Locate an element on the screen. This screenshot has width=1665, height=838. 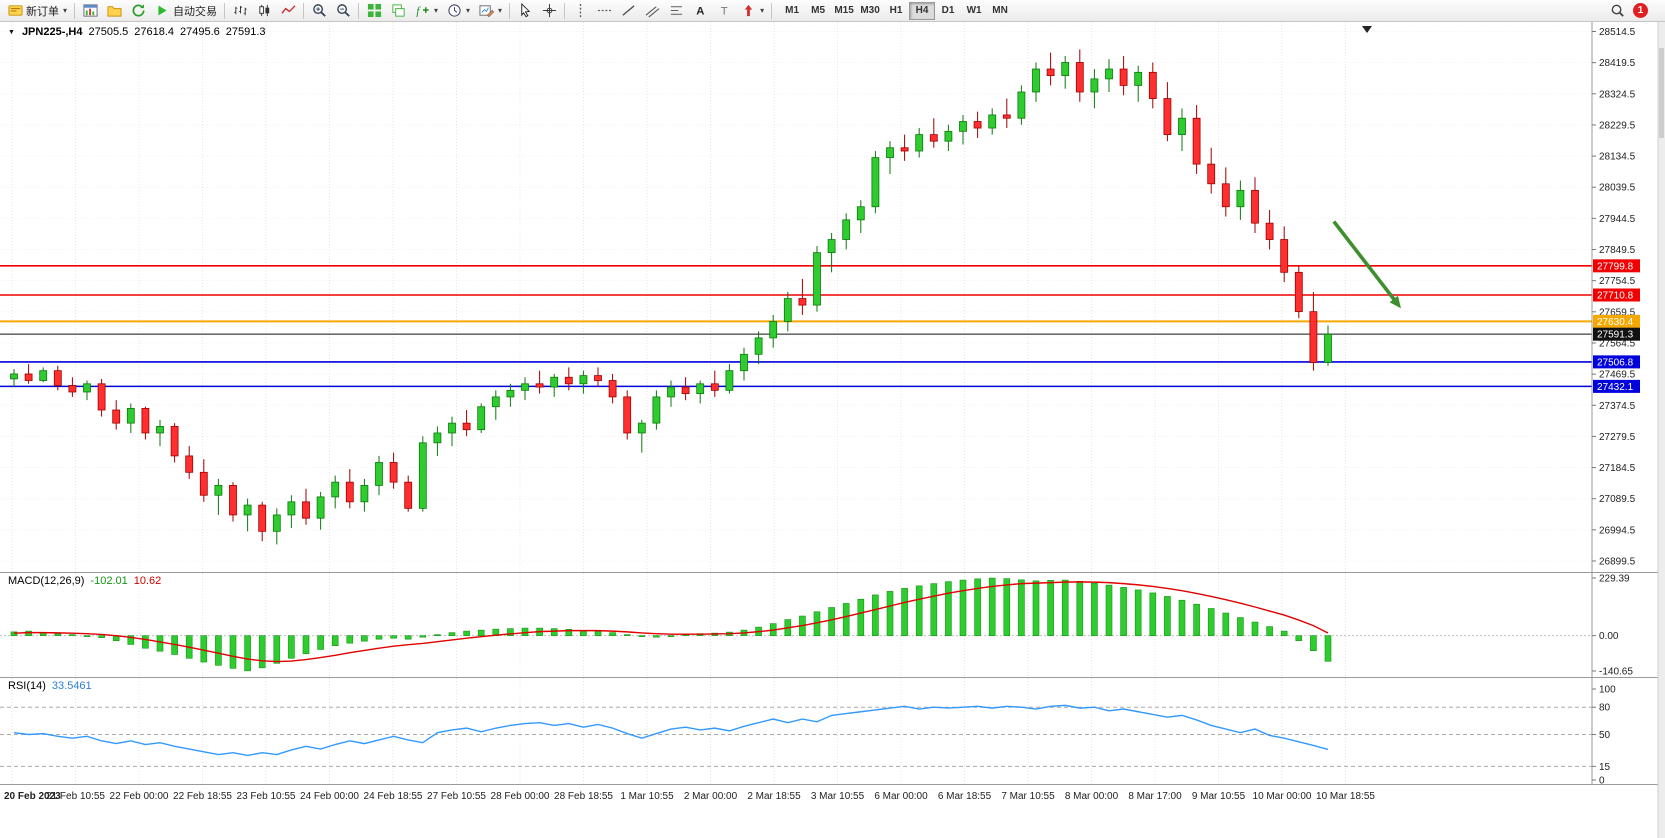
vline-icon is located at coordinates (580, 11).